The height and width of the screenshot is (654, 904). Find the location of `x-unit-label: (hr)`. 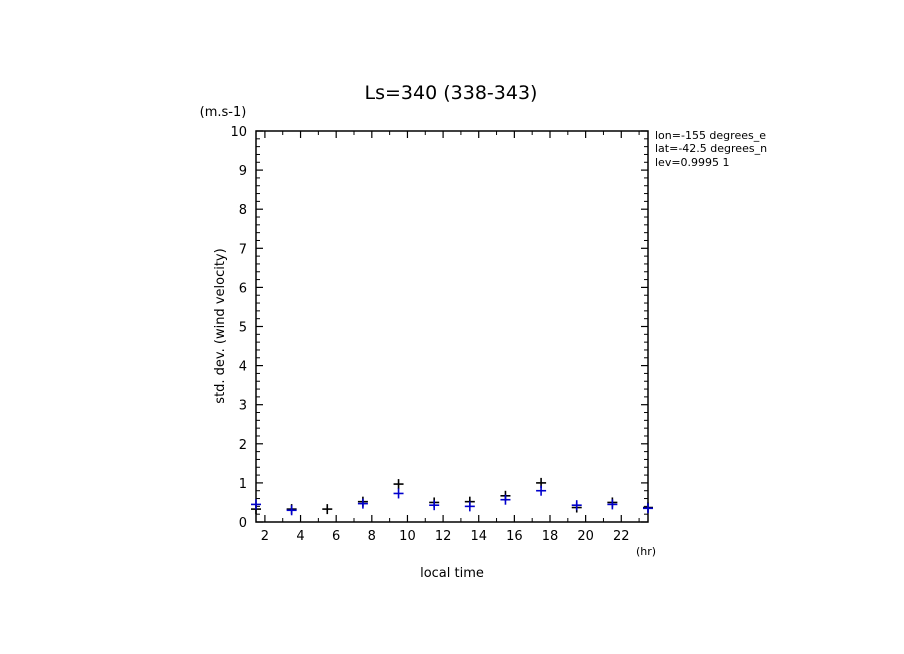

x-unit-label: (hr) is located at coordinates (646, 551).